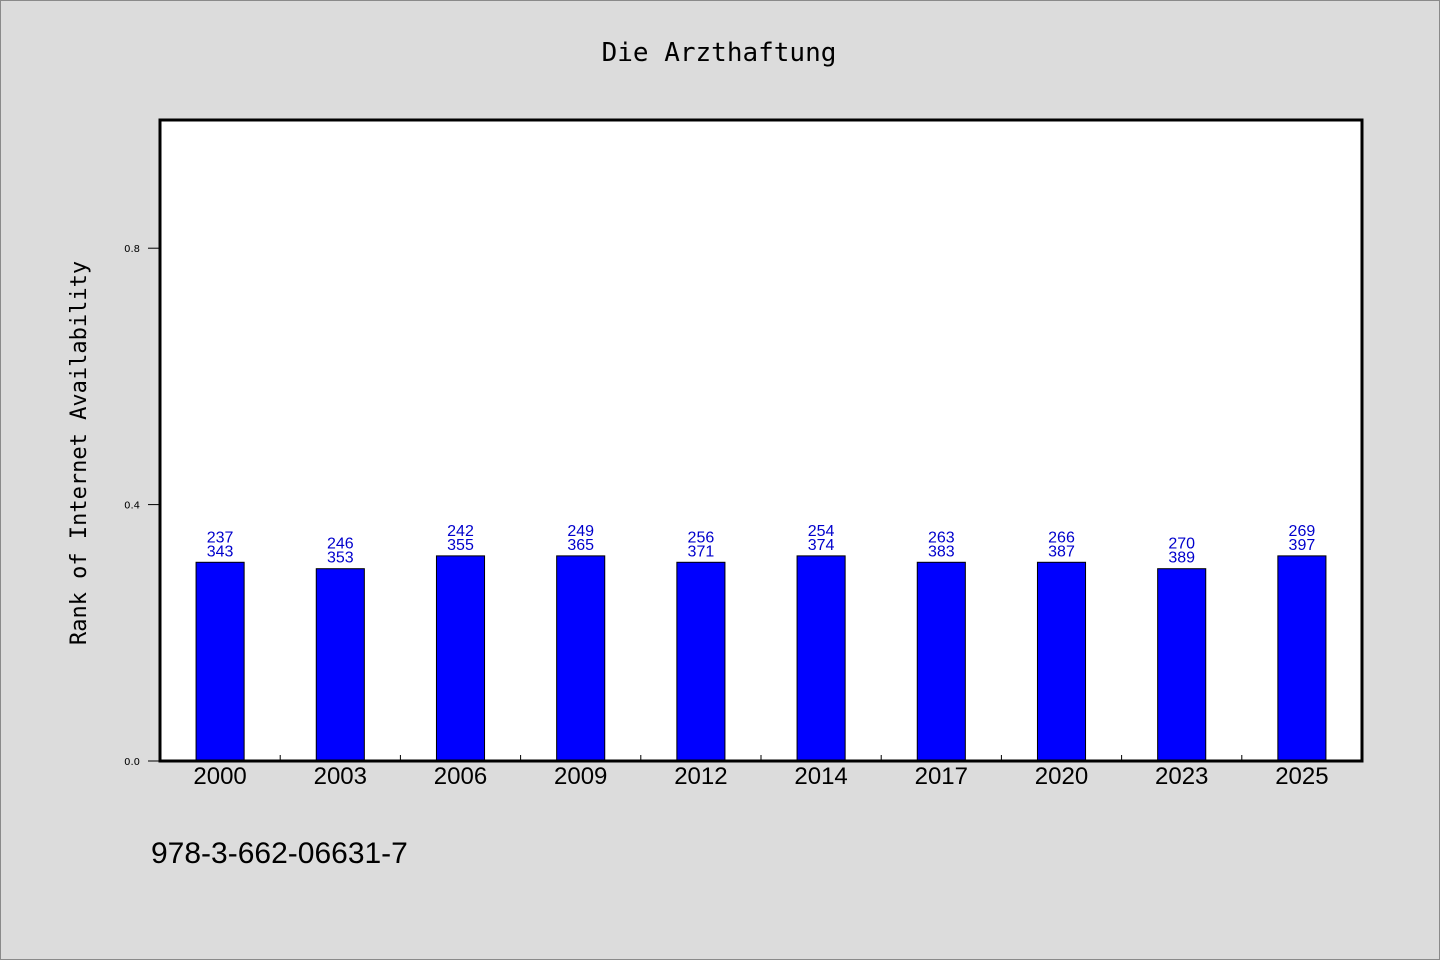 This screenshot has height=960, width=1440. What do you see at coordinates (132, 762) in the screenshot?
I see `y-tick-label: 0.0` at bounding box center [132, 762].